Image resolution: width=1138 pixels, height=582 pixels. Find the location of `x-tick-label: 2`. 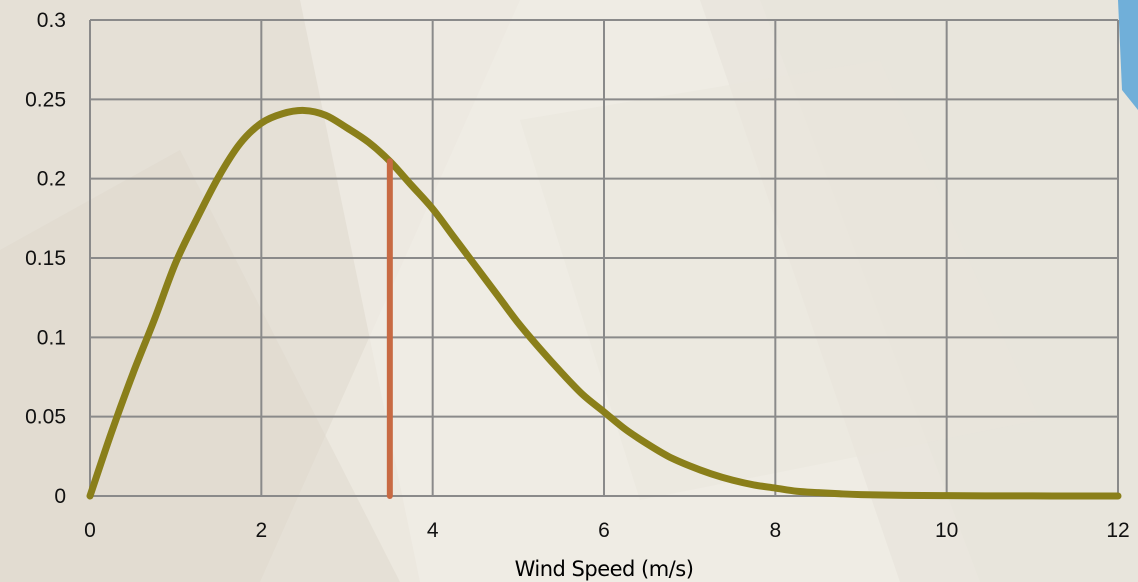

x-tick-label: 2 is located at coordinates (261, 530).